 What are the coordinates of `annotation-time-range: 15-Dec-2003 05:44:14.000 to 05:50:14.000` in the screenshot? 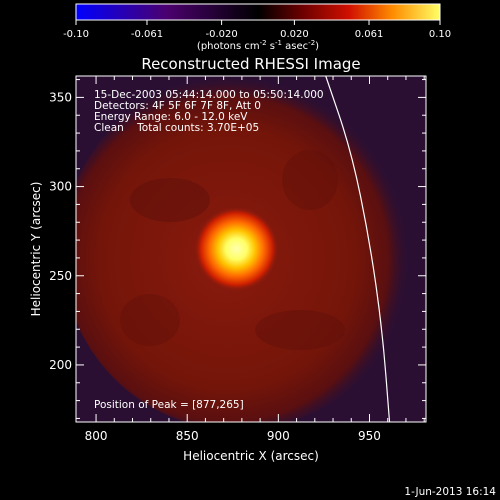 It's located at (209, 95).